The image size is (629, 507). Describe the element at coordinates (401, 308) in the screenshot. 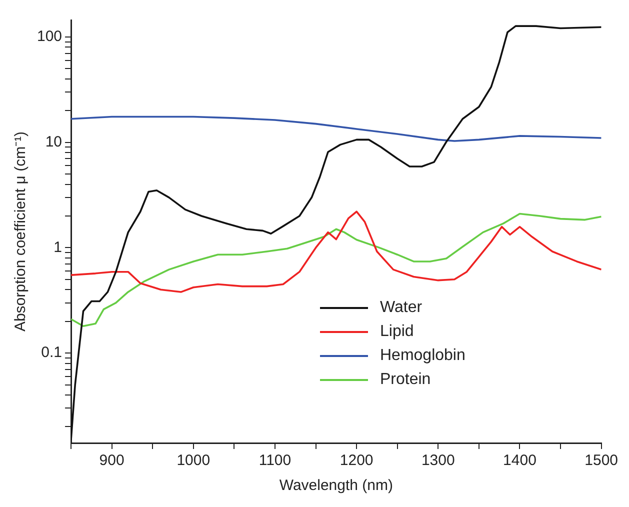

I see `legend-label: Water` at that location.